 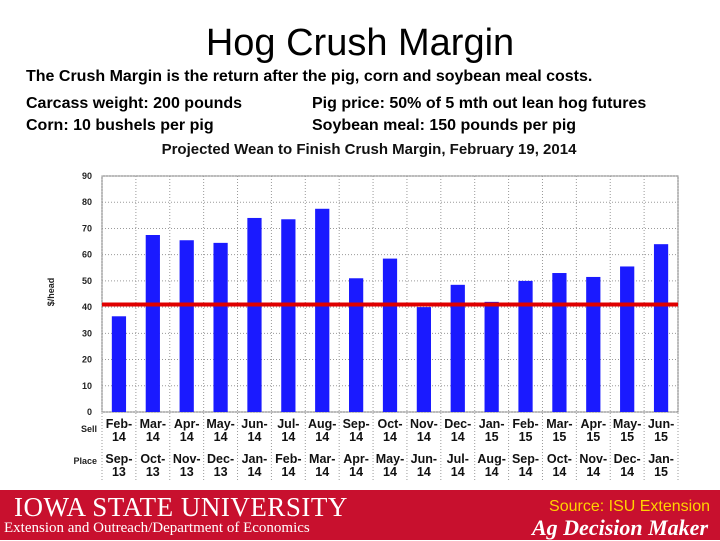 What do you see at coordinates (87, 333) in the screenshot?
I see `y-tick-label: 30` at bounding box center [87, 333].